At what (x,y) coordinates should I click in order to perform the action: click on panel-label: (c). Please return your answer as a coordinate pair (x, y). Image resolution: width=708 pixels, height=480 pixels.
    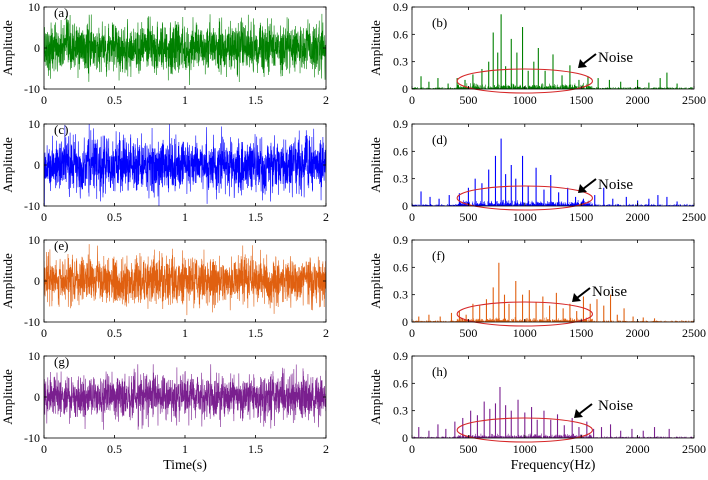
    Looking at the image, I should click on (61, 129).